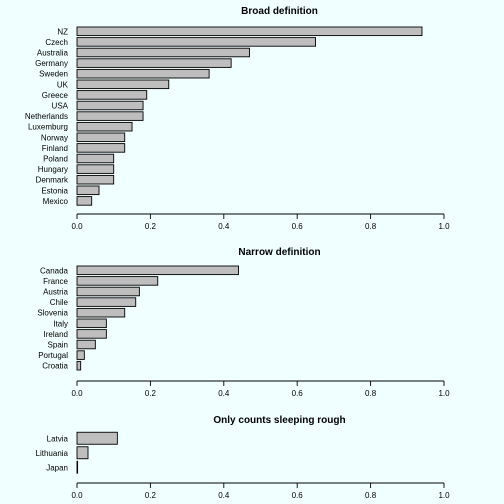 The height and width of the screenshot is (504, 504). What do you see at coordinates (110, 116) in the screenshot?
I see `bar-netherlands` at bounding box center [110, 116].